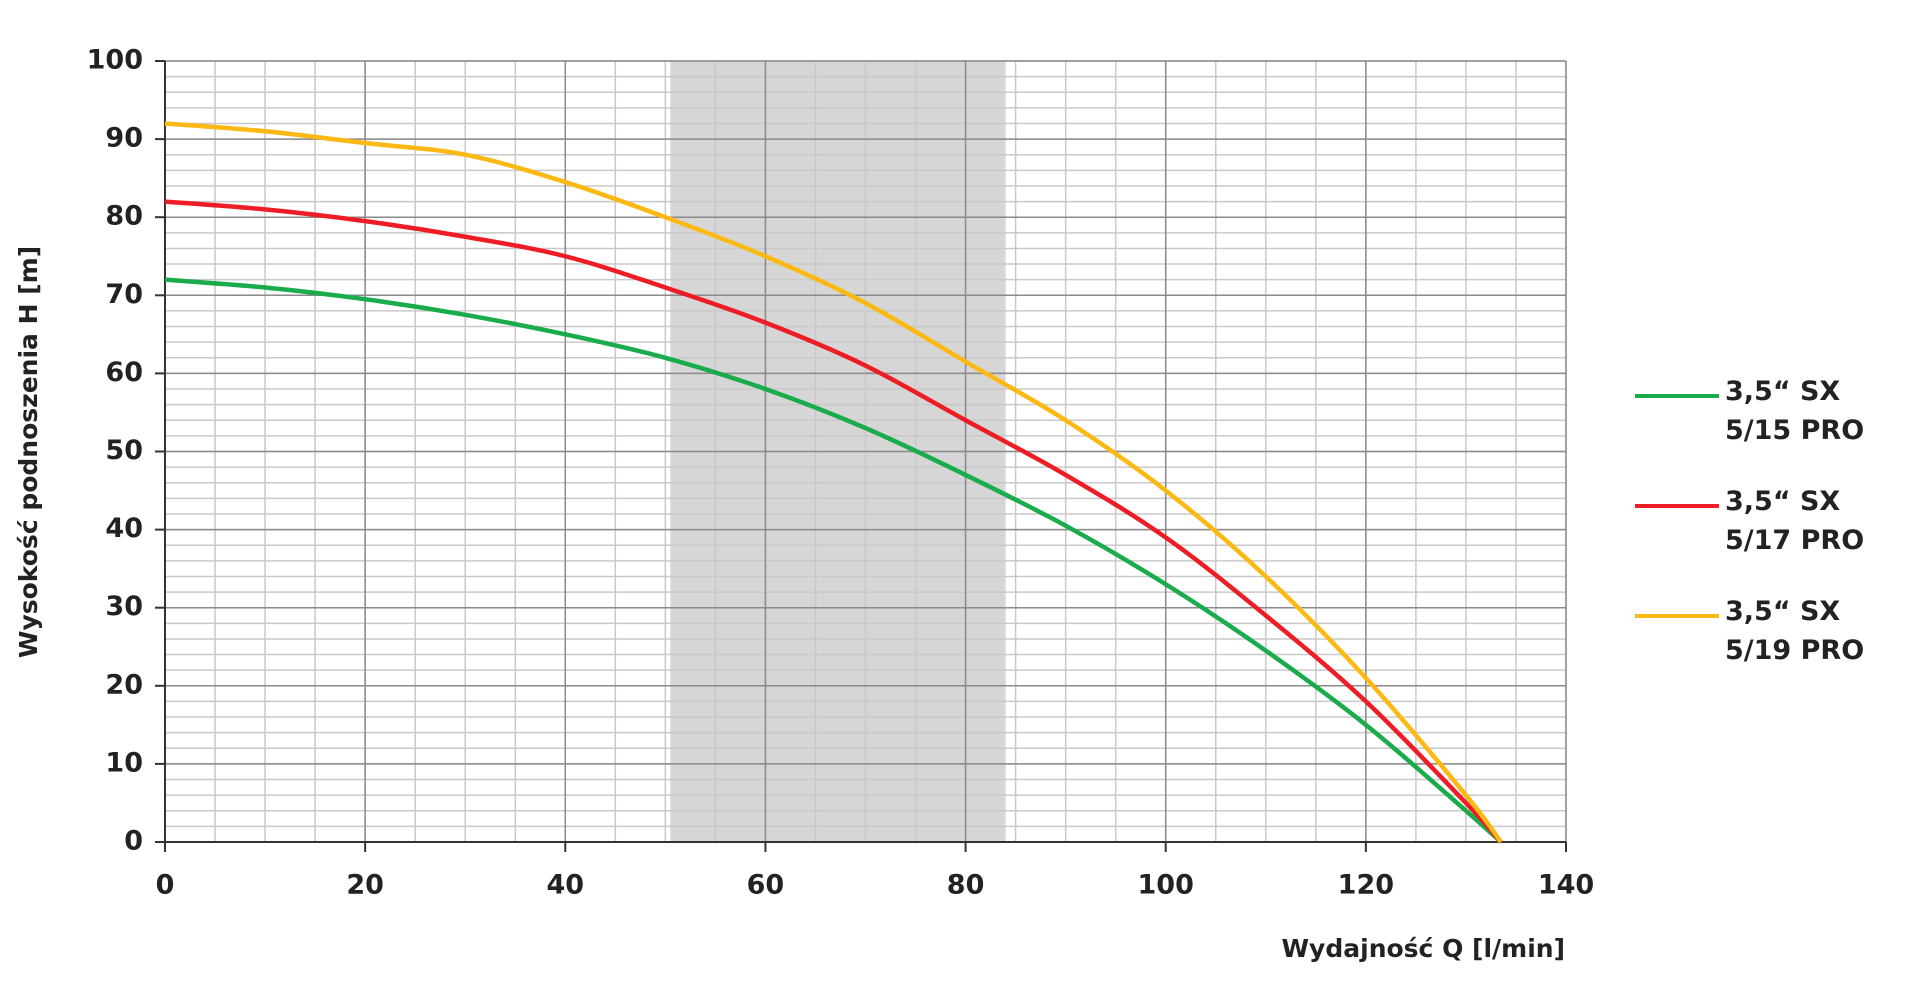 This screenshot has height=995, width=1920. What do you see at coordinates (124, 138) in the screenshot?
I see `y-tick-label: 90` at bounding box center [124, 138].